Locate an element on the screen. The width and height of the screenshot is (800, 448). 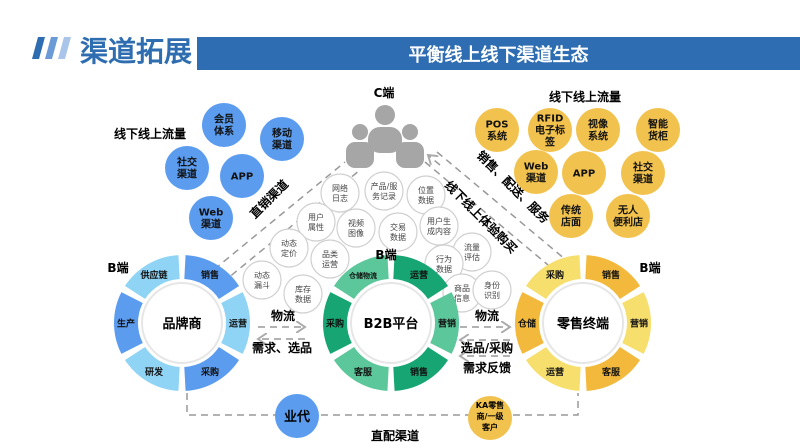
right-traffic-bubble-label: 签 is located at coordinates (550, 142).